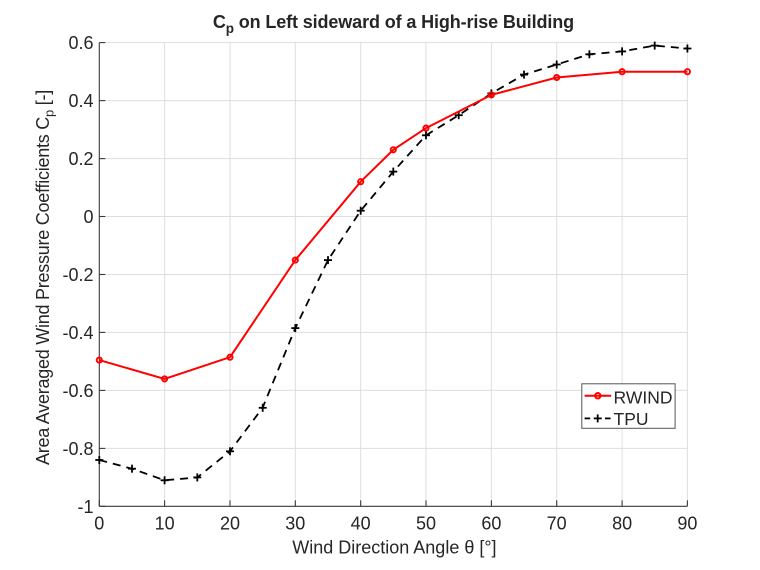  Describe the element at coordinates (557, 524) in the screenshot. I see `svg-text: 70` at that location.